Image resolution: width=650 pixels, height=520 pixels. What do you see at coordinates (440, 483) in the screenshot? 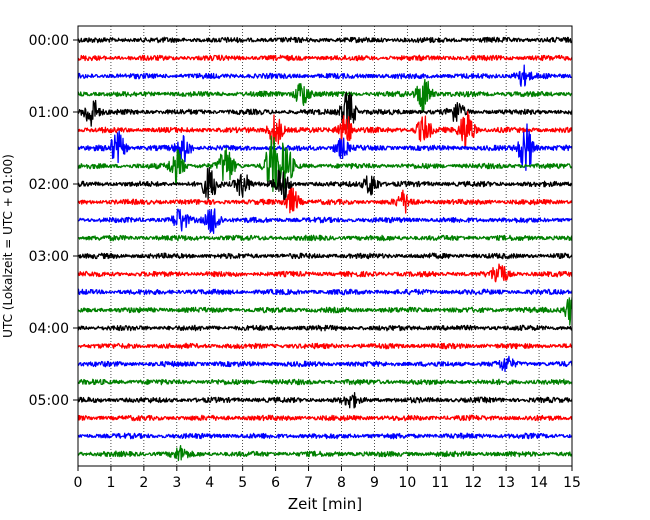
I see `x-tick-label: 11` at bounding box center [440, 483].